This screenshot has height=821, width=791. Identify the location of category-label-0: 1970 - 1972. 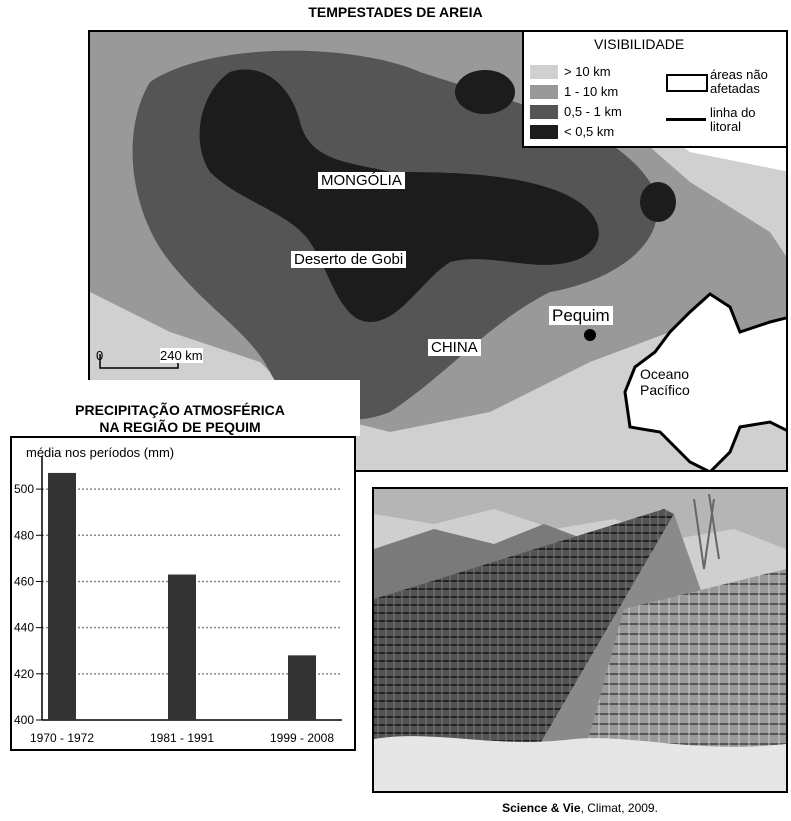
(62, 738).